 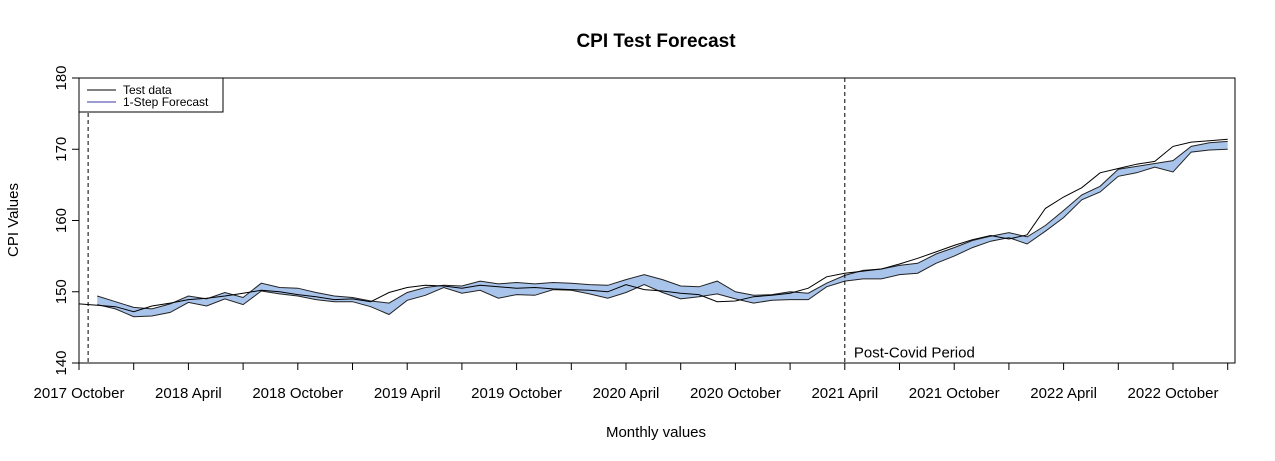 What do you see at coordinates (61, 362) in the screenshot?
I see `y-tick-label: 140` at bounding box center [61, 362].